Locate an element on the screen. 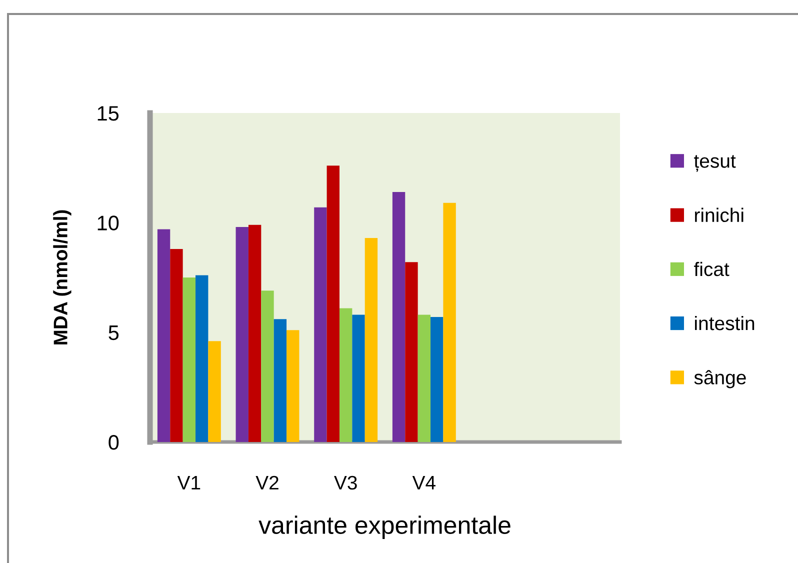 Image resolution: width=798 pixels, height=563 pixels. x-tick-label: V3 is located at coordinates (345, 483).